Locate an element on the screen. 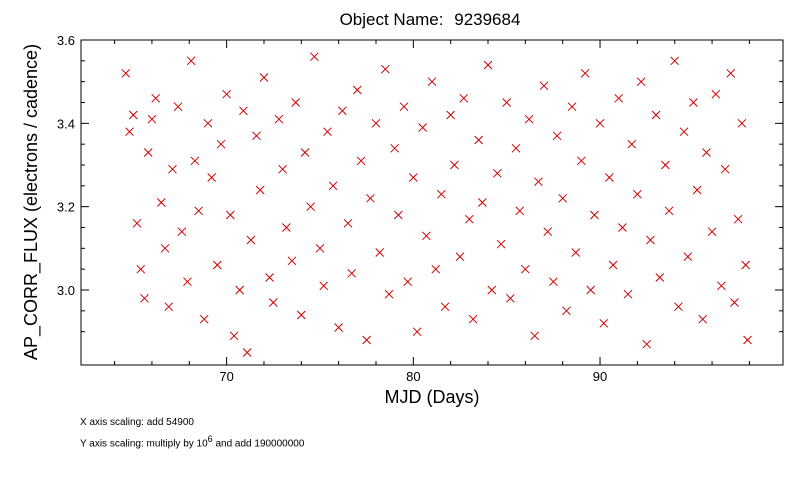 This screenshot has height=500, width=800. y-scaling-exponent: 6 is located at coordinates (210, 439).